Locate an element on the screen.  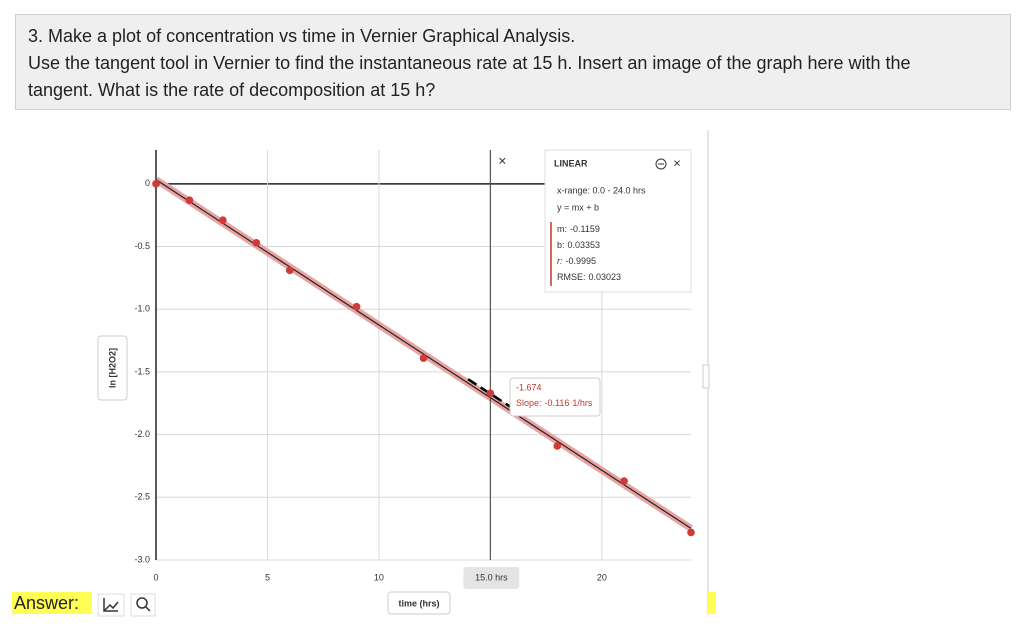
cursor-label: 15.0 hrs is located at coordinates (491, 577).